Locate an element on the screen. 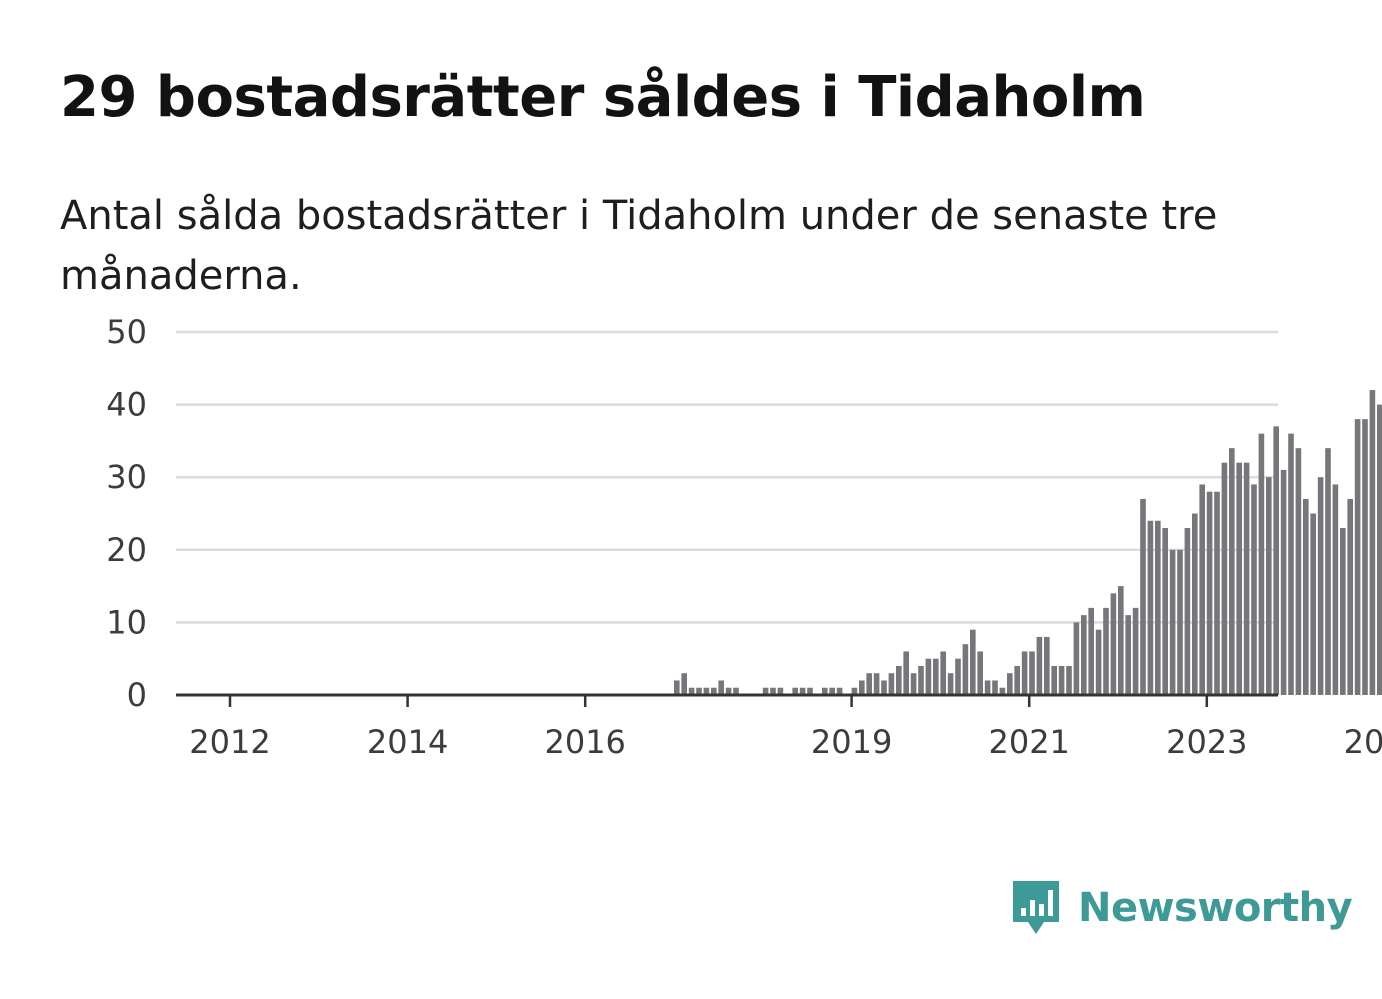  newsworthy-logo-icon is located at coordinates (1036, 907).